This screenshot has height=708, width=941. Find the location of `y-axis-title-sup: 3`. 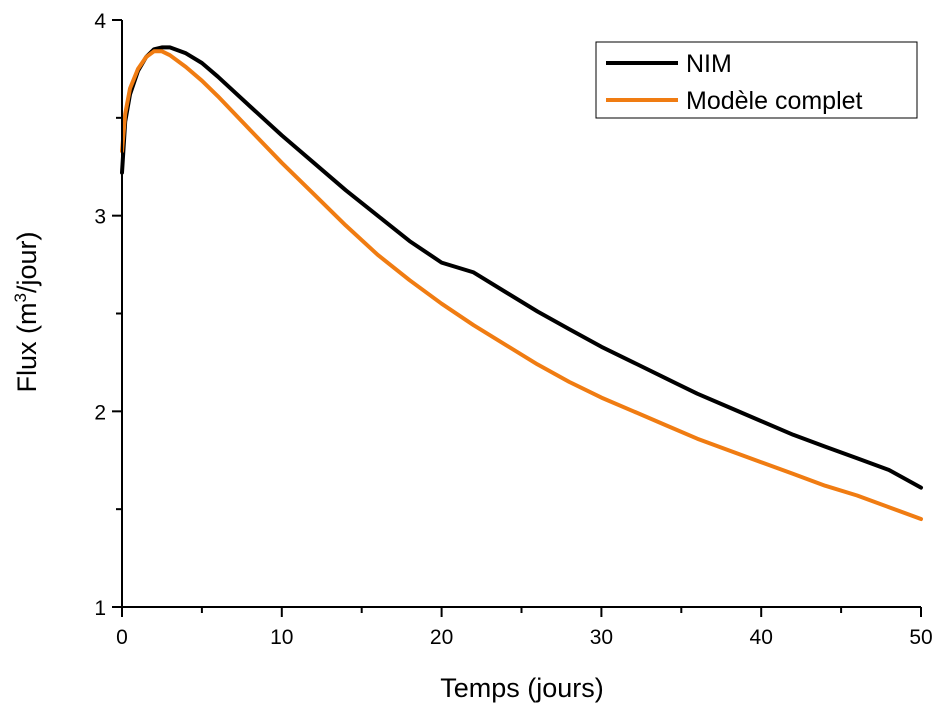

y-axis-title-sup: 3 is located at coordinates (20, 297).